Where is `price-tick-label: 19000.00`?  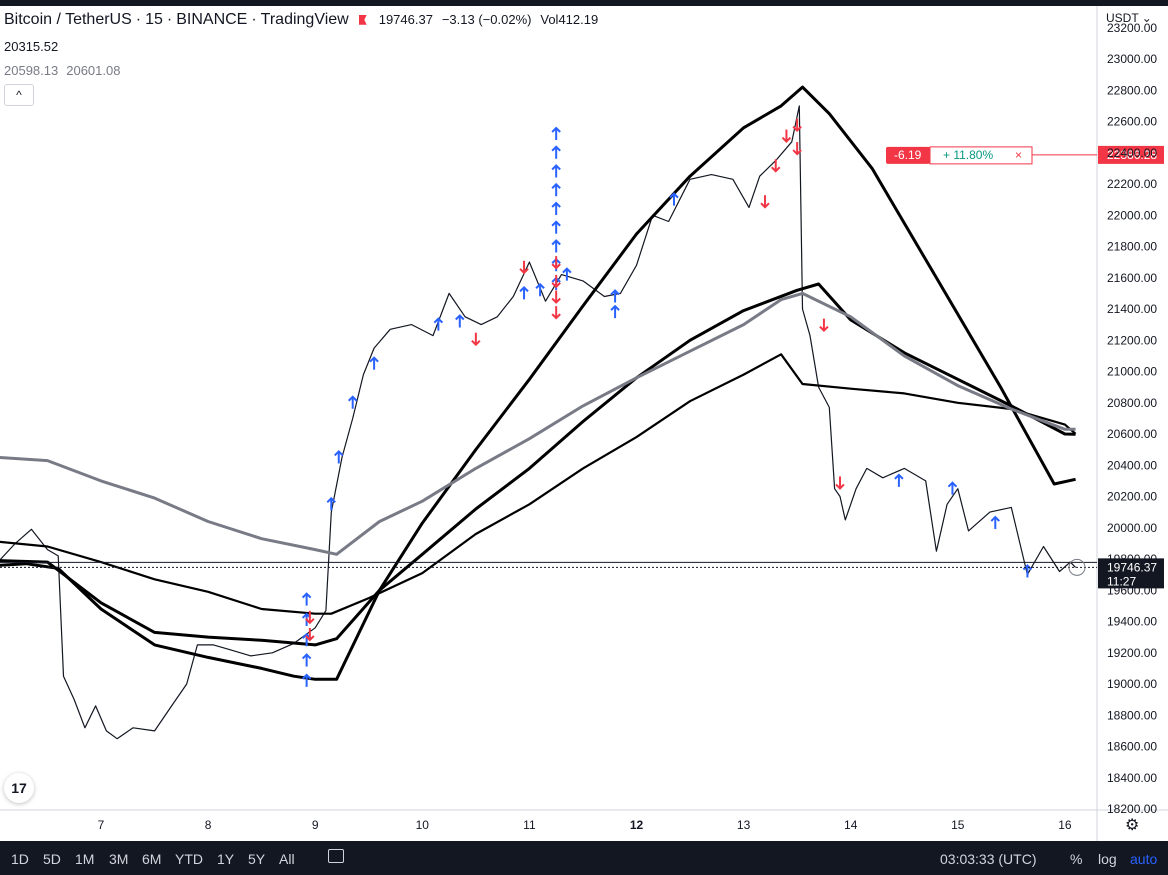 price-tick-label: 19000.00 is located at coordinates (1132, 684).